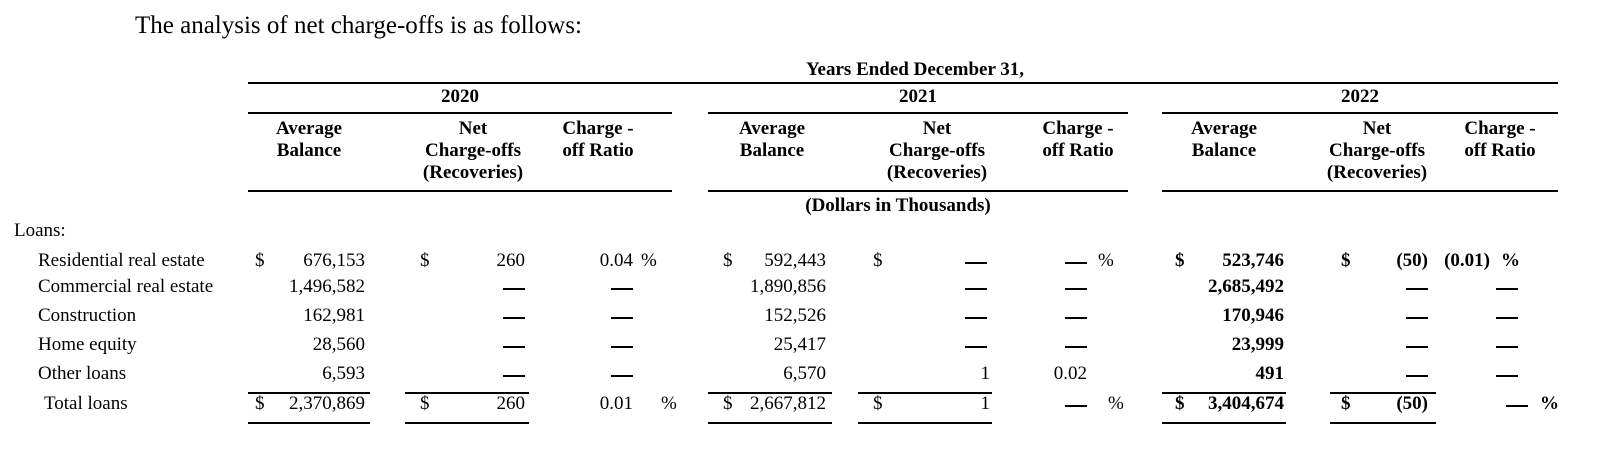  What do you see at coordinates (799, 344) in the screenshot?
I see `avg-balance: 25,417` at bounding box center [799, 344].